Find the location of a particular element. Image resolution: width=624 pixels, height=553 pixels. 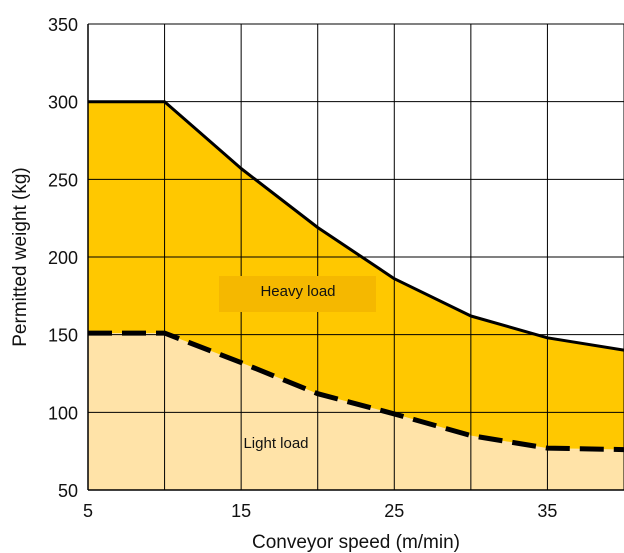

y-tick-label: 300 is located at coordinates (63, 103).